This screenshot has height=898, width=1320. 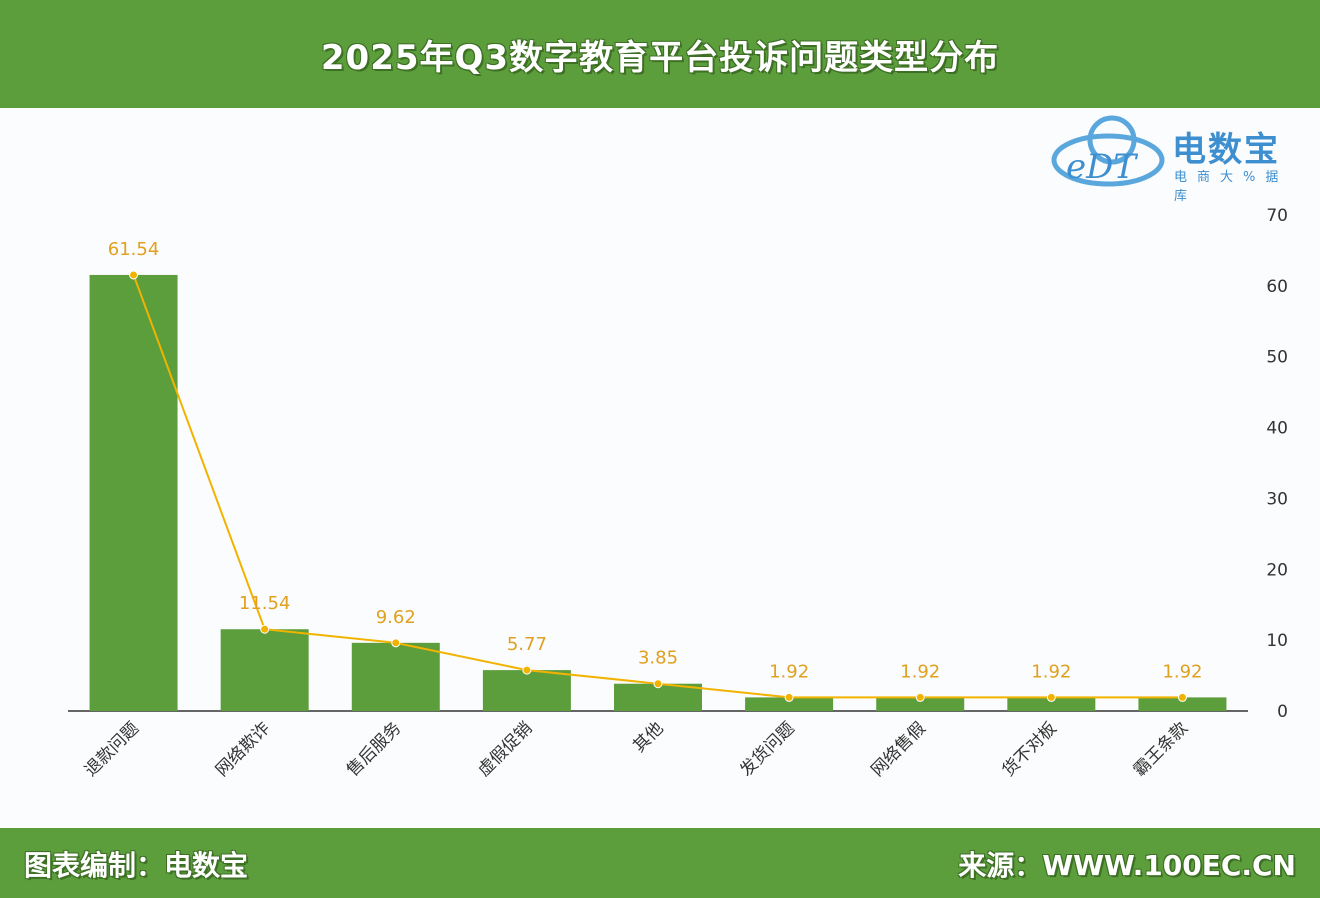 What do you see at coordinates (660, 863) in the screenshot?
I see `footer-band: 图表编制：电数宝 来源：WWW.100EC.CN` at bounding box center [660, 863].